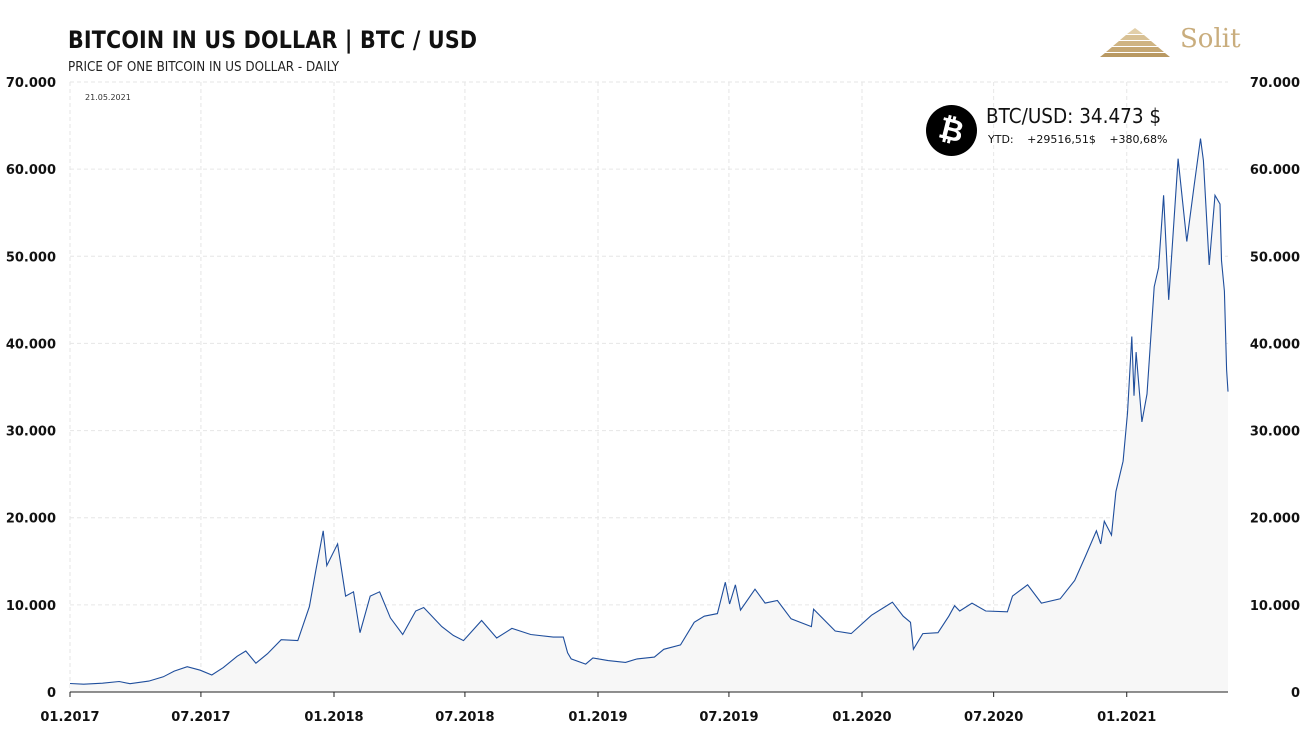  What do you see at coordinates (861, 717) in the screenshot?
I see `x-tick-label: 01.2020` at bounding box center [861, 717].